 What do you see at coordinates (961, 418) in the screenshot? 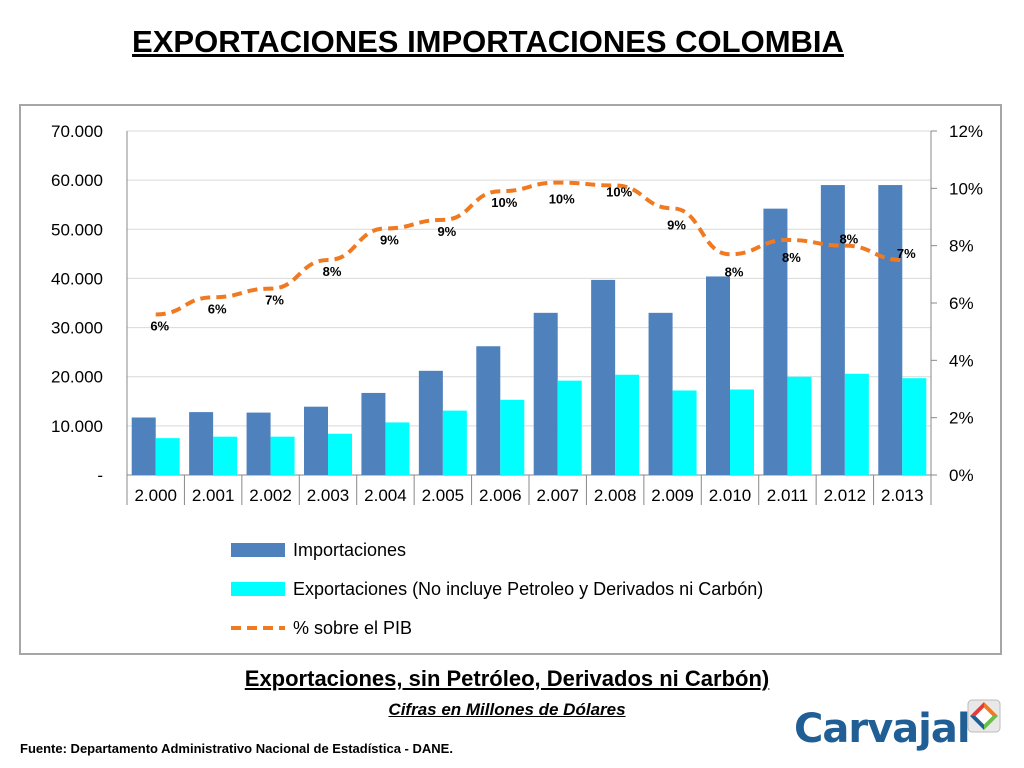
I see `y-right-tick-label: 2%` at bounding box center [961, 418].